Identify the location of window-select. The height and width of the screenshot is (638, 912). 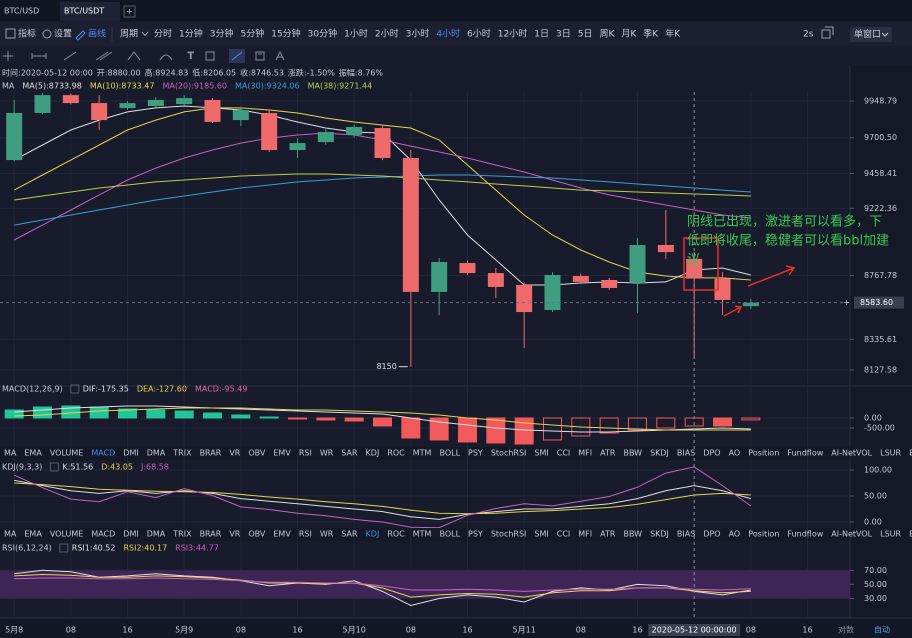
(871, 34).